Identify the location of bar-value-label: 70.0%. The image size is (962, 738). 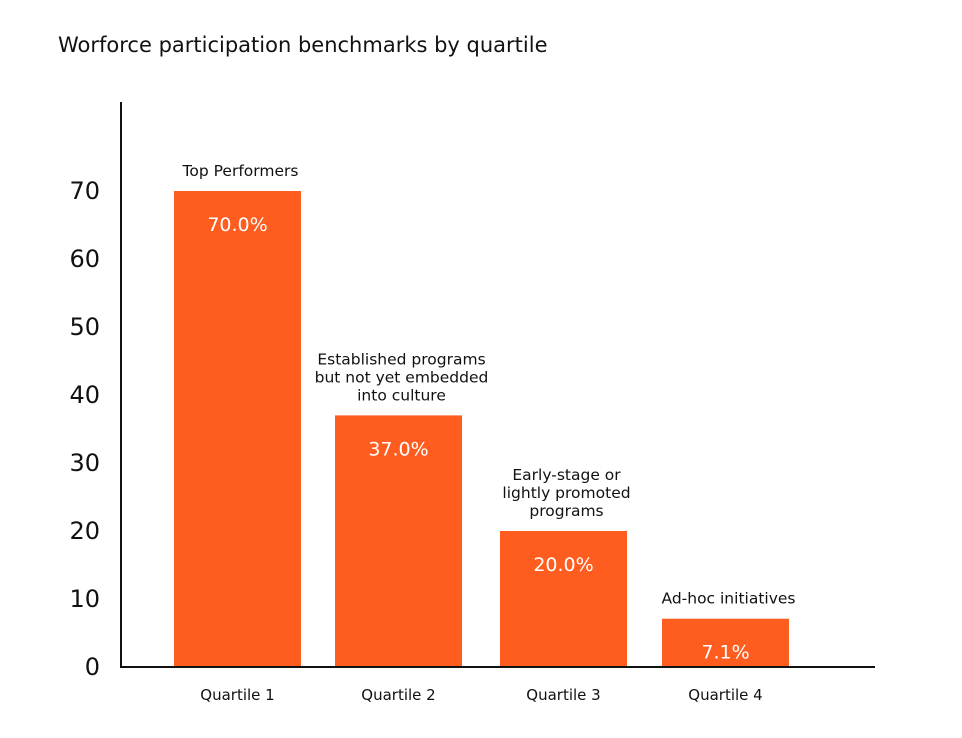
(237, 225).